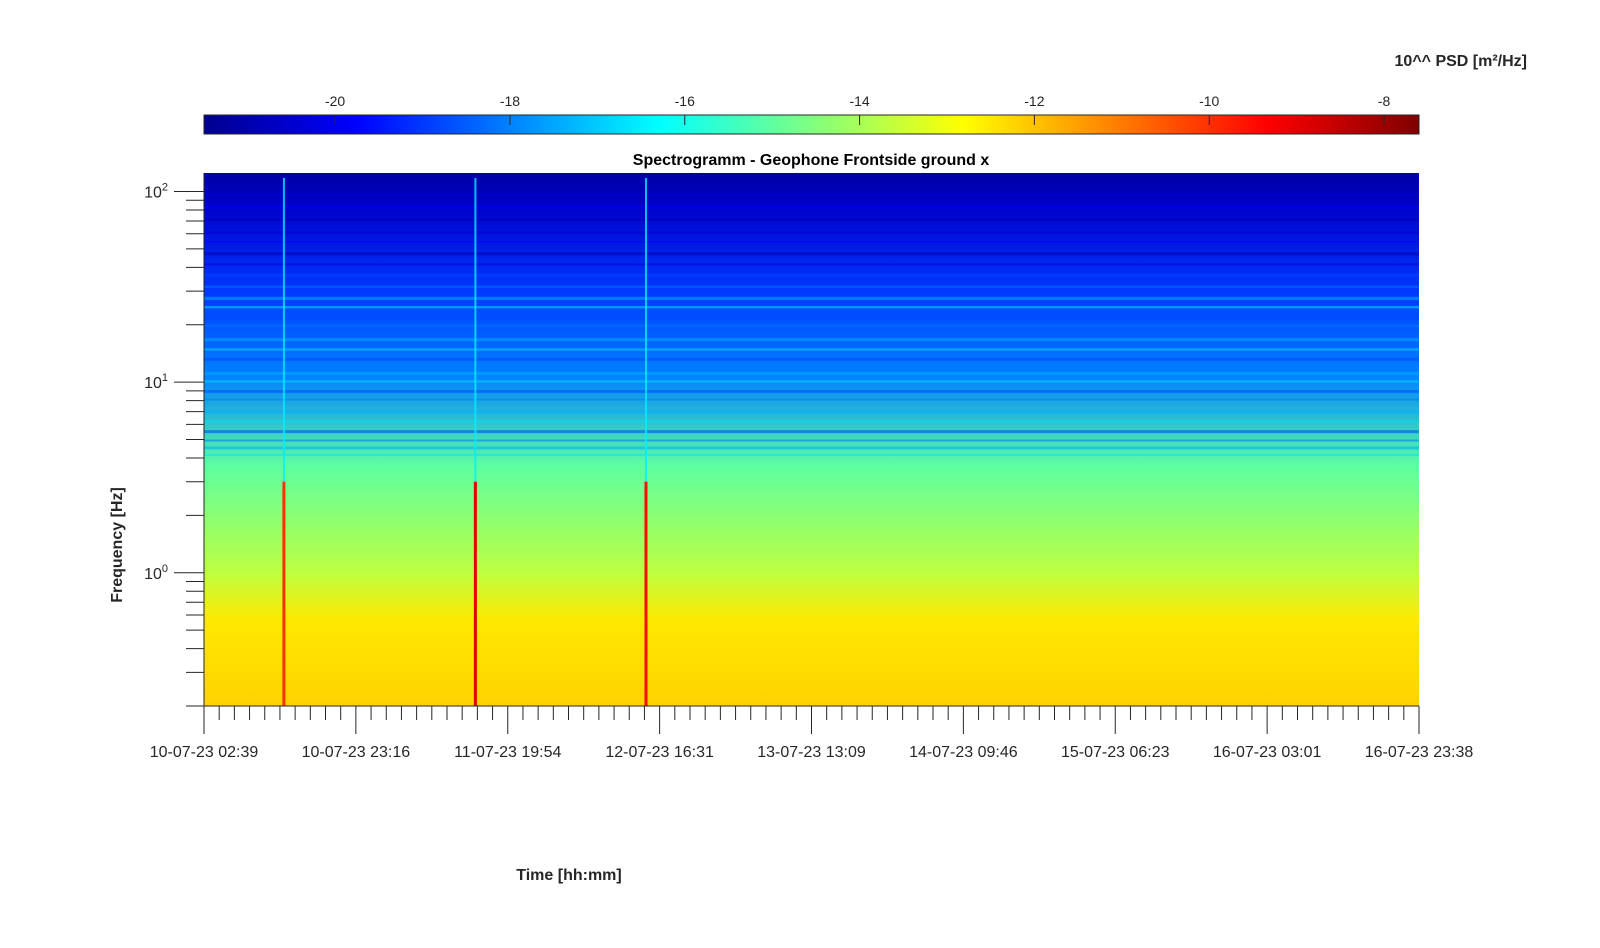  I want to click on colorbar-tick-label: -14, so click(859, 101).